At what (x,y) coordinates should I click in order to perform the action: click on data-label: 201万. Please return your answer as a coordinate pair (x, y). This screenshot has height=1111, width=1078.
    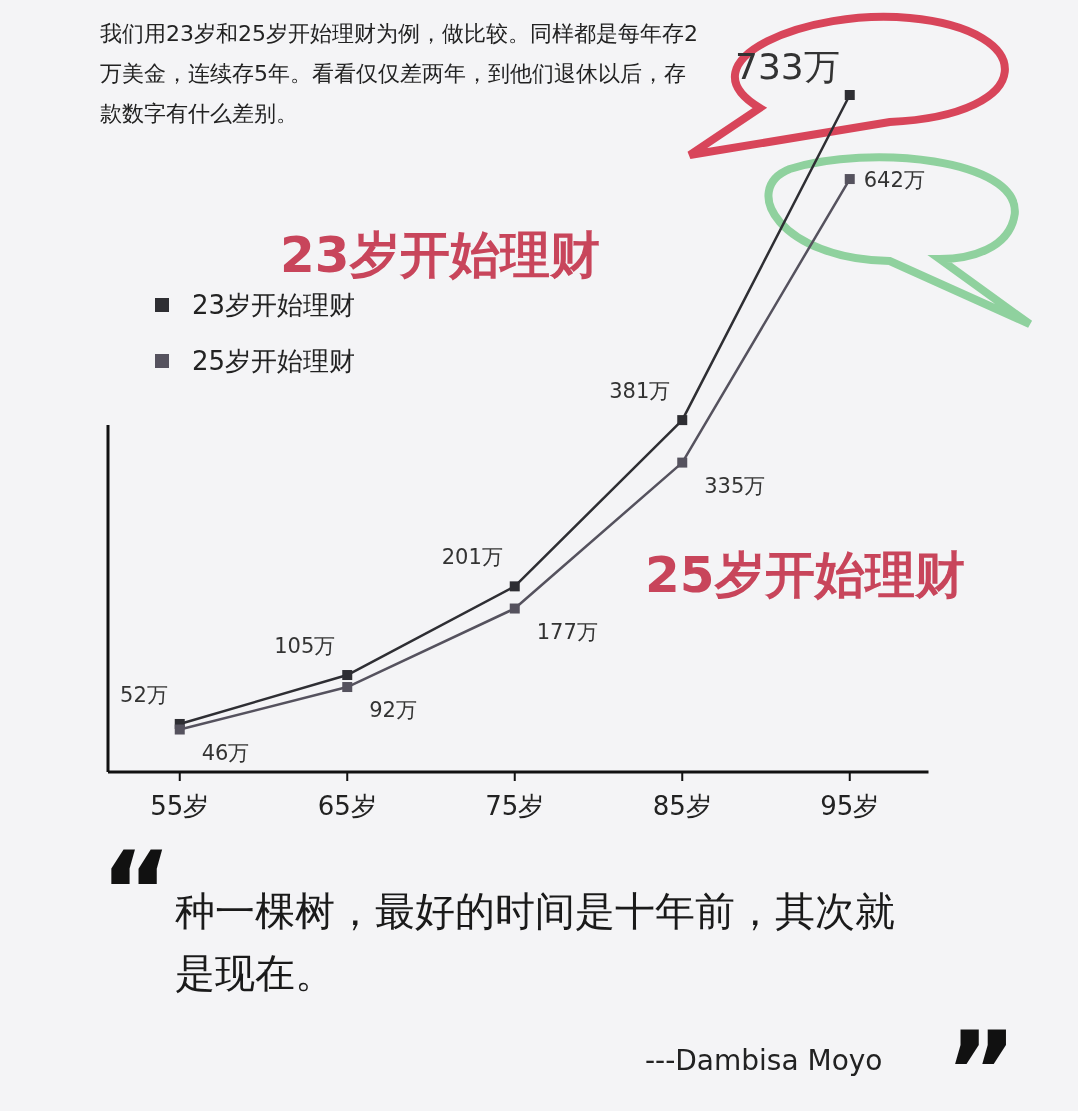
    Looking at the image, I should click on (472, 557).